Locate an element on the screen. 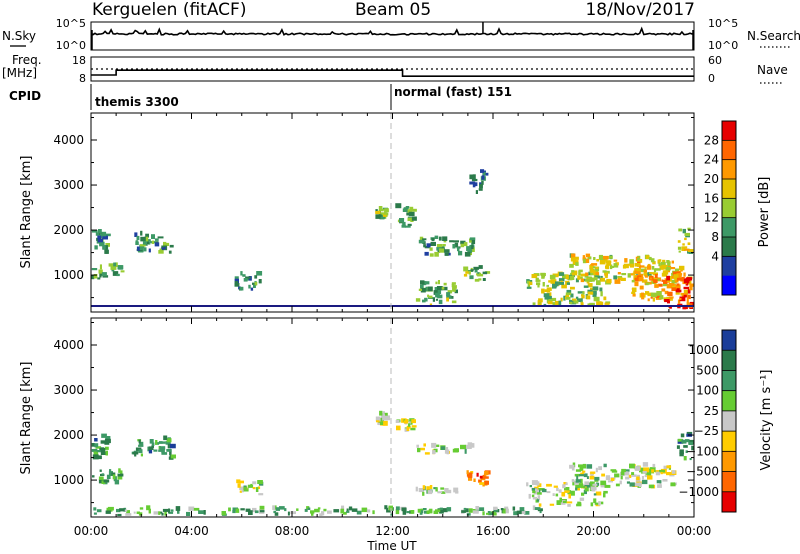 The height and width of the screenshot is (554, 800). colorbar-tick-label: 25 is located at coordinates (711, 411).